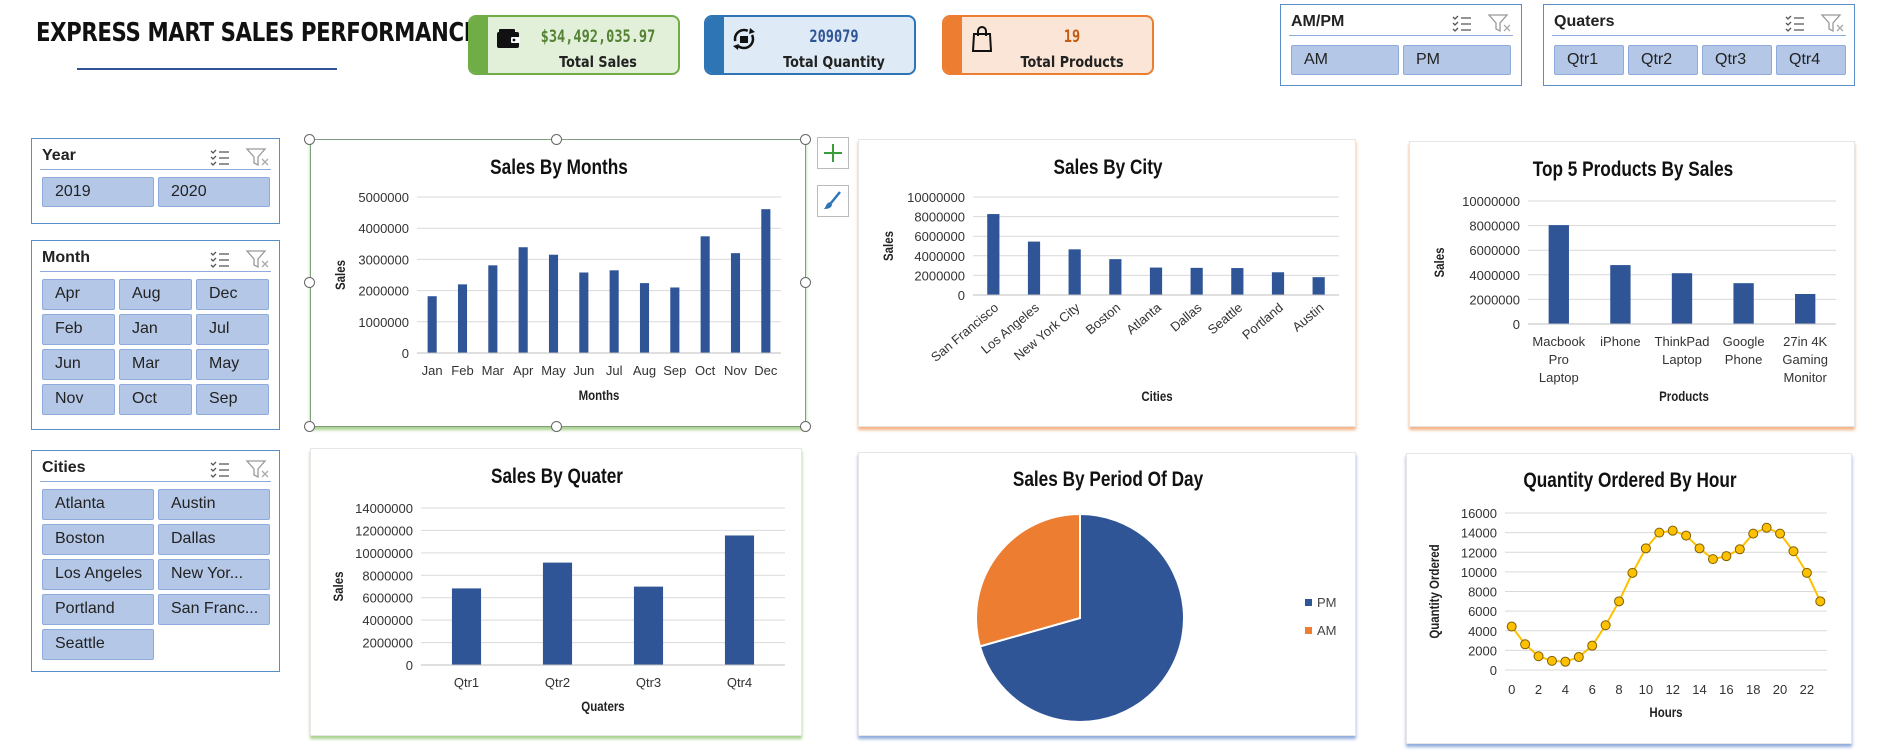 Image resolution: width=1893 pixels, height=752 pixels. What do you see at coordinates (155, 364) in the screenshot?
I see `slicer-item-mar: Mar` at bounding box center [155, 364].